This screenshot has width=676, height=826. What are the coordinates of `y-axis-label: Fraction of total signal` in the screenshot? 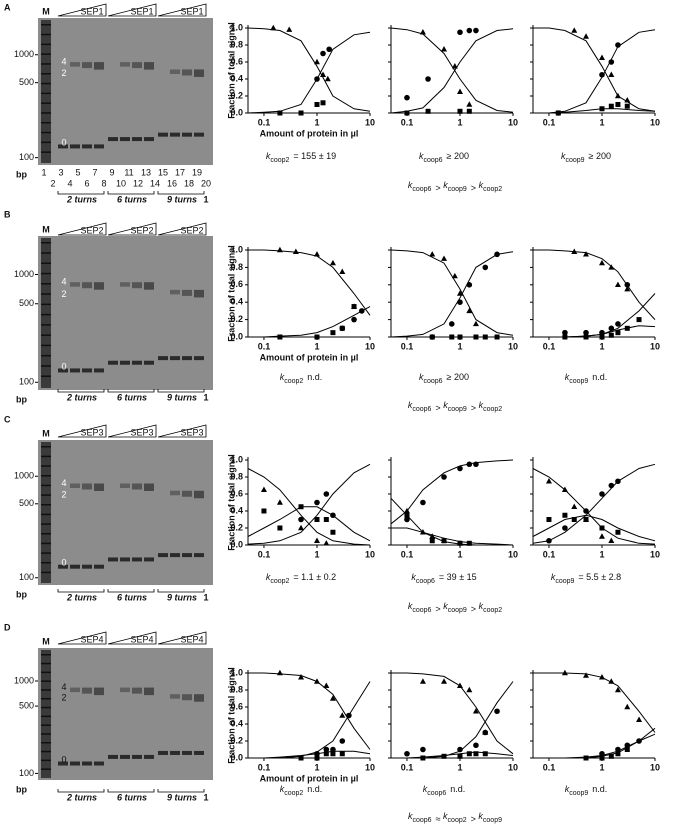 It's located at (231, 293).